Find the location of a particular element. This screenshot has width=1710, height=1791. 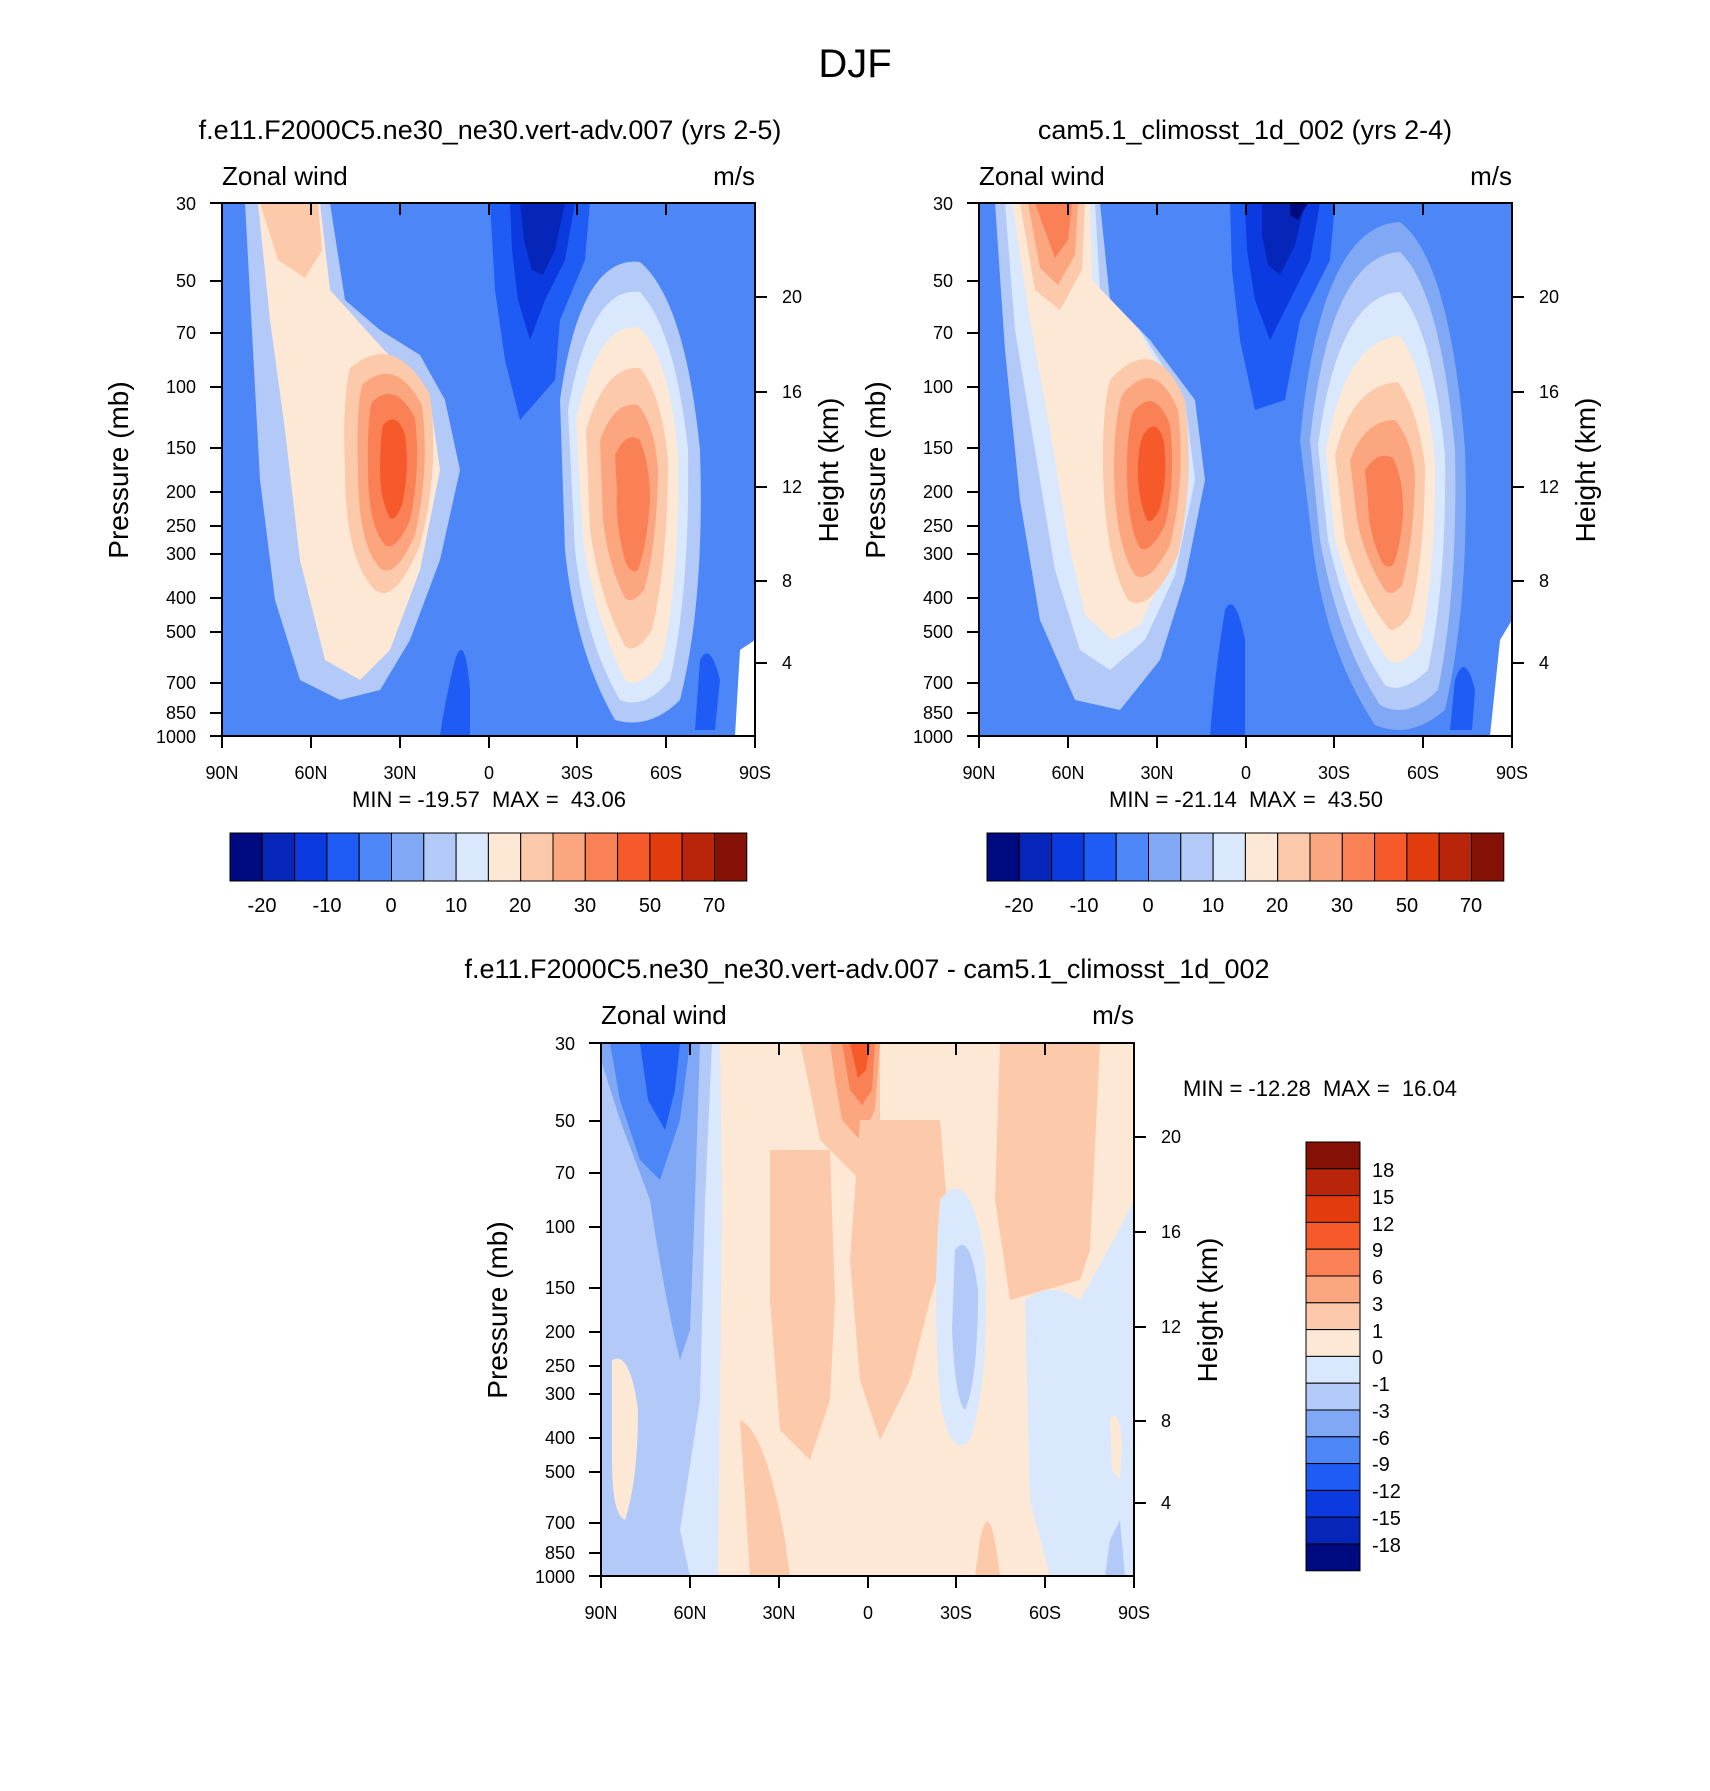

panel-2-colorbar: -20 -10 0 10 20 30 50 70 is located at coordinates (1245, 874).